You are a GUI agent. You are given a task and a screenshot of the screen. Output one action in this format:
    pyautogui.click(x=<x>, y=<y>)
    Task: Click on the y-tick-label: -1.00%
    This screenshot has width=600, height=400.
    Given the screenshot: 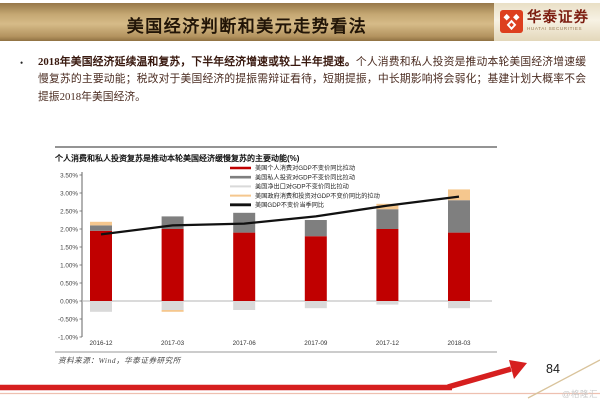 What is the action you would take?
    pyautogui.click(x=68, y=337)
    